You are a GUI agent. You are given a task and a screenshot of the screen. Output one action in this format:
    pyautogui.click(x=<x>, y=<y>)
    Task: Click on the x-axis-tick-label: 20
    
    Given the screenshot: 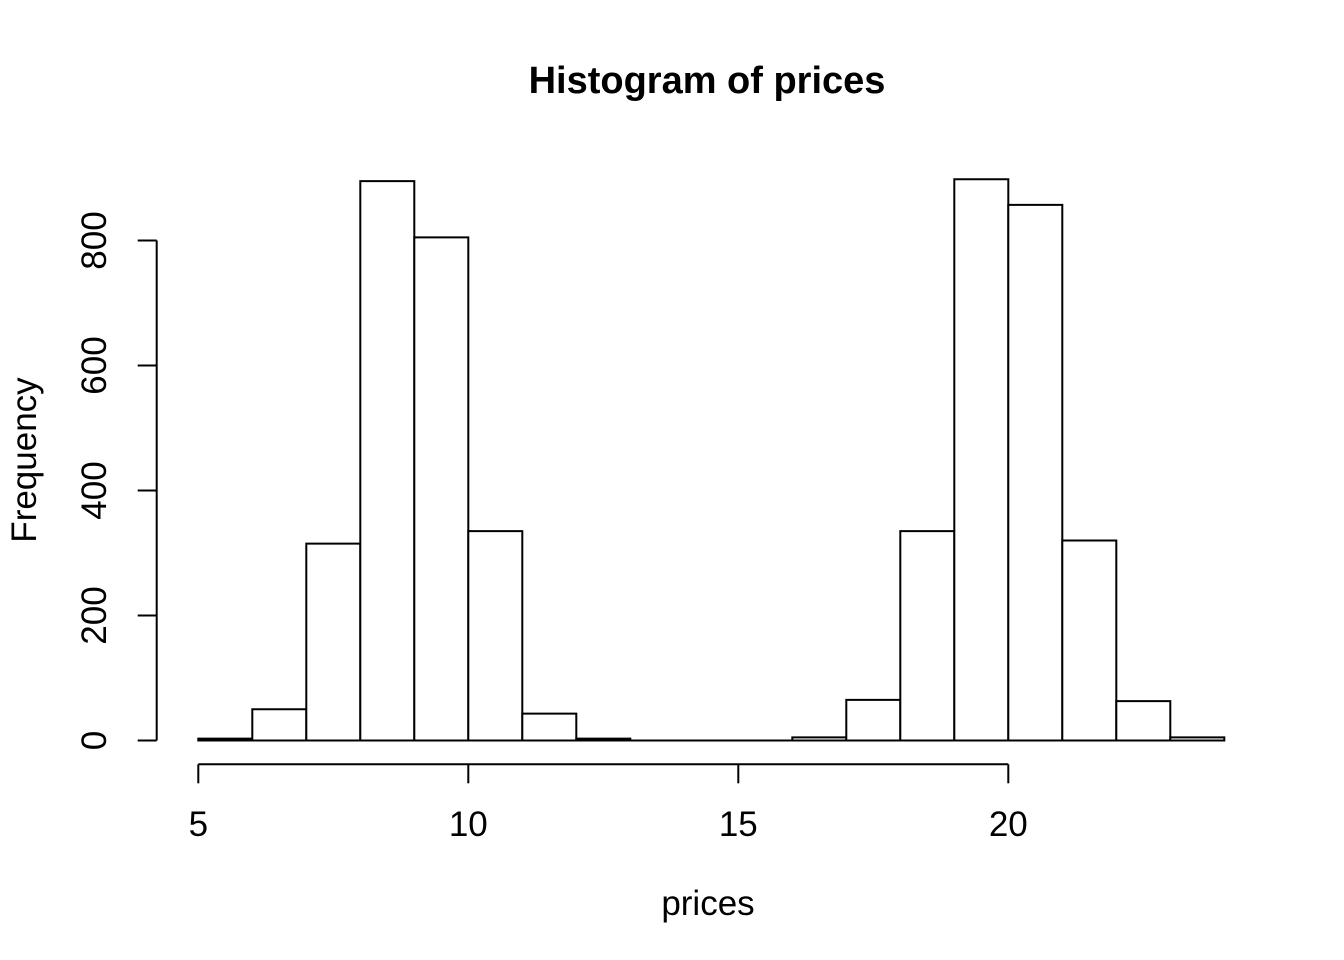 What is the action you would take?
    pyautogui.click(x=1008, y=824)
    